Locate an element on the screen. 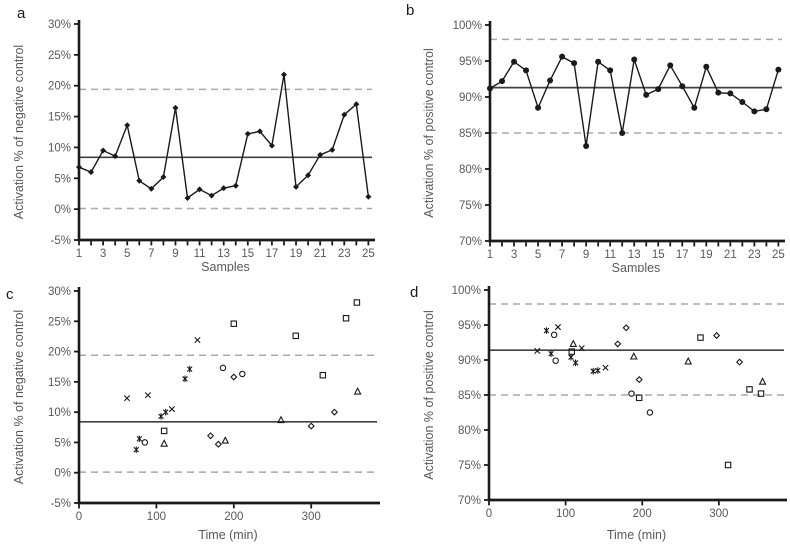  x-tick-label: 25 is located at coordinates (368, 254).